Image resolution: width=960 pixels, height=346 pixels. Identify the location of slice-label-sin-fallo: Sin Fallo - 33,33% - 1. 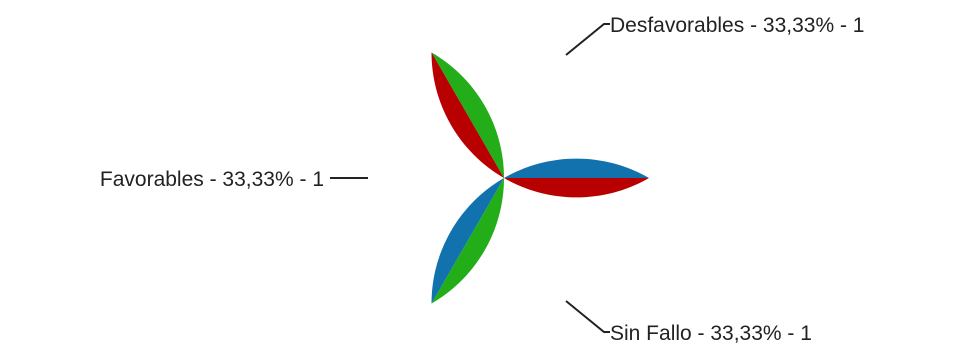
(711, 333).